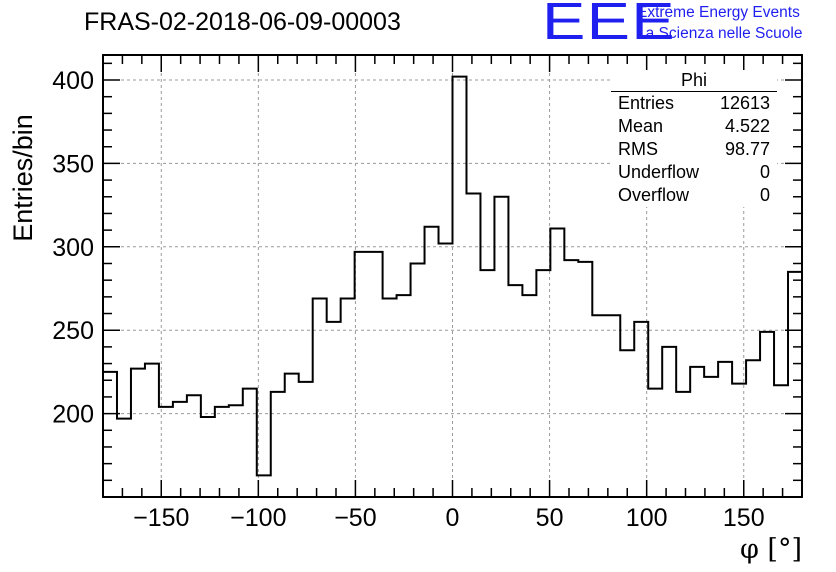 Image resolution: width=836 pixels, height=572 pixels. What do you see at coordinates (771, 549) in the screenshot?
I see `x-axis-label: φ [°]` at bounding box center [771, 549].